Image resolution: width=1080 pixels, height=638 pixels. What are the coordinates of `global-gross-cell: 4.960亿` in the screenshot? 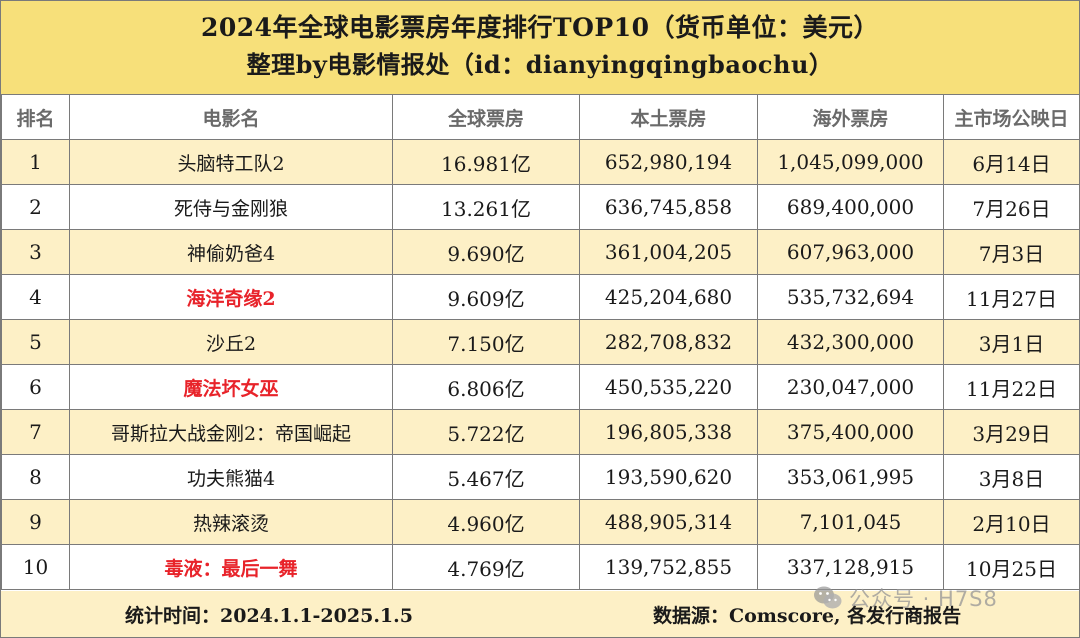 It's located at (486, 522).